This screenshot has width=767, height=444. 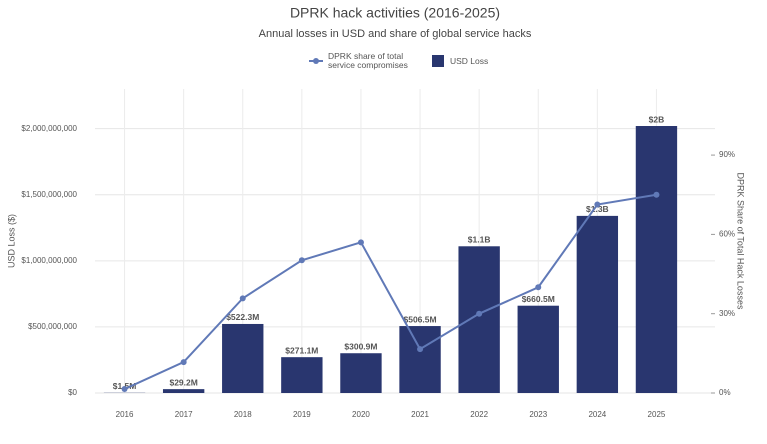 I want to click on value-label: $271.1M, so click(x=301, y=350).